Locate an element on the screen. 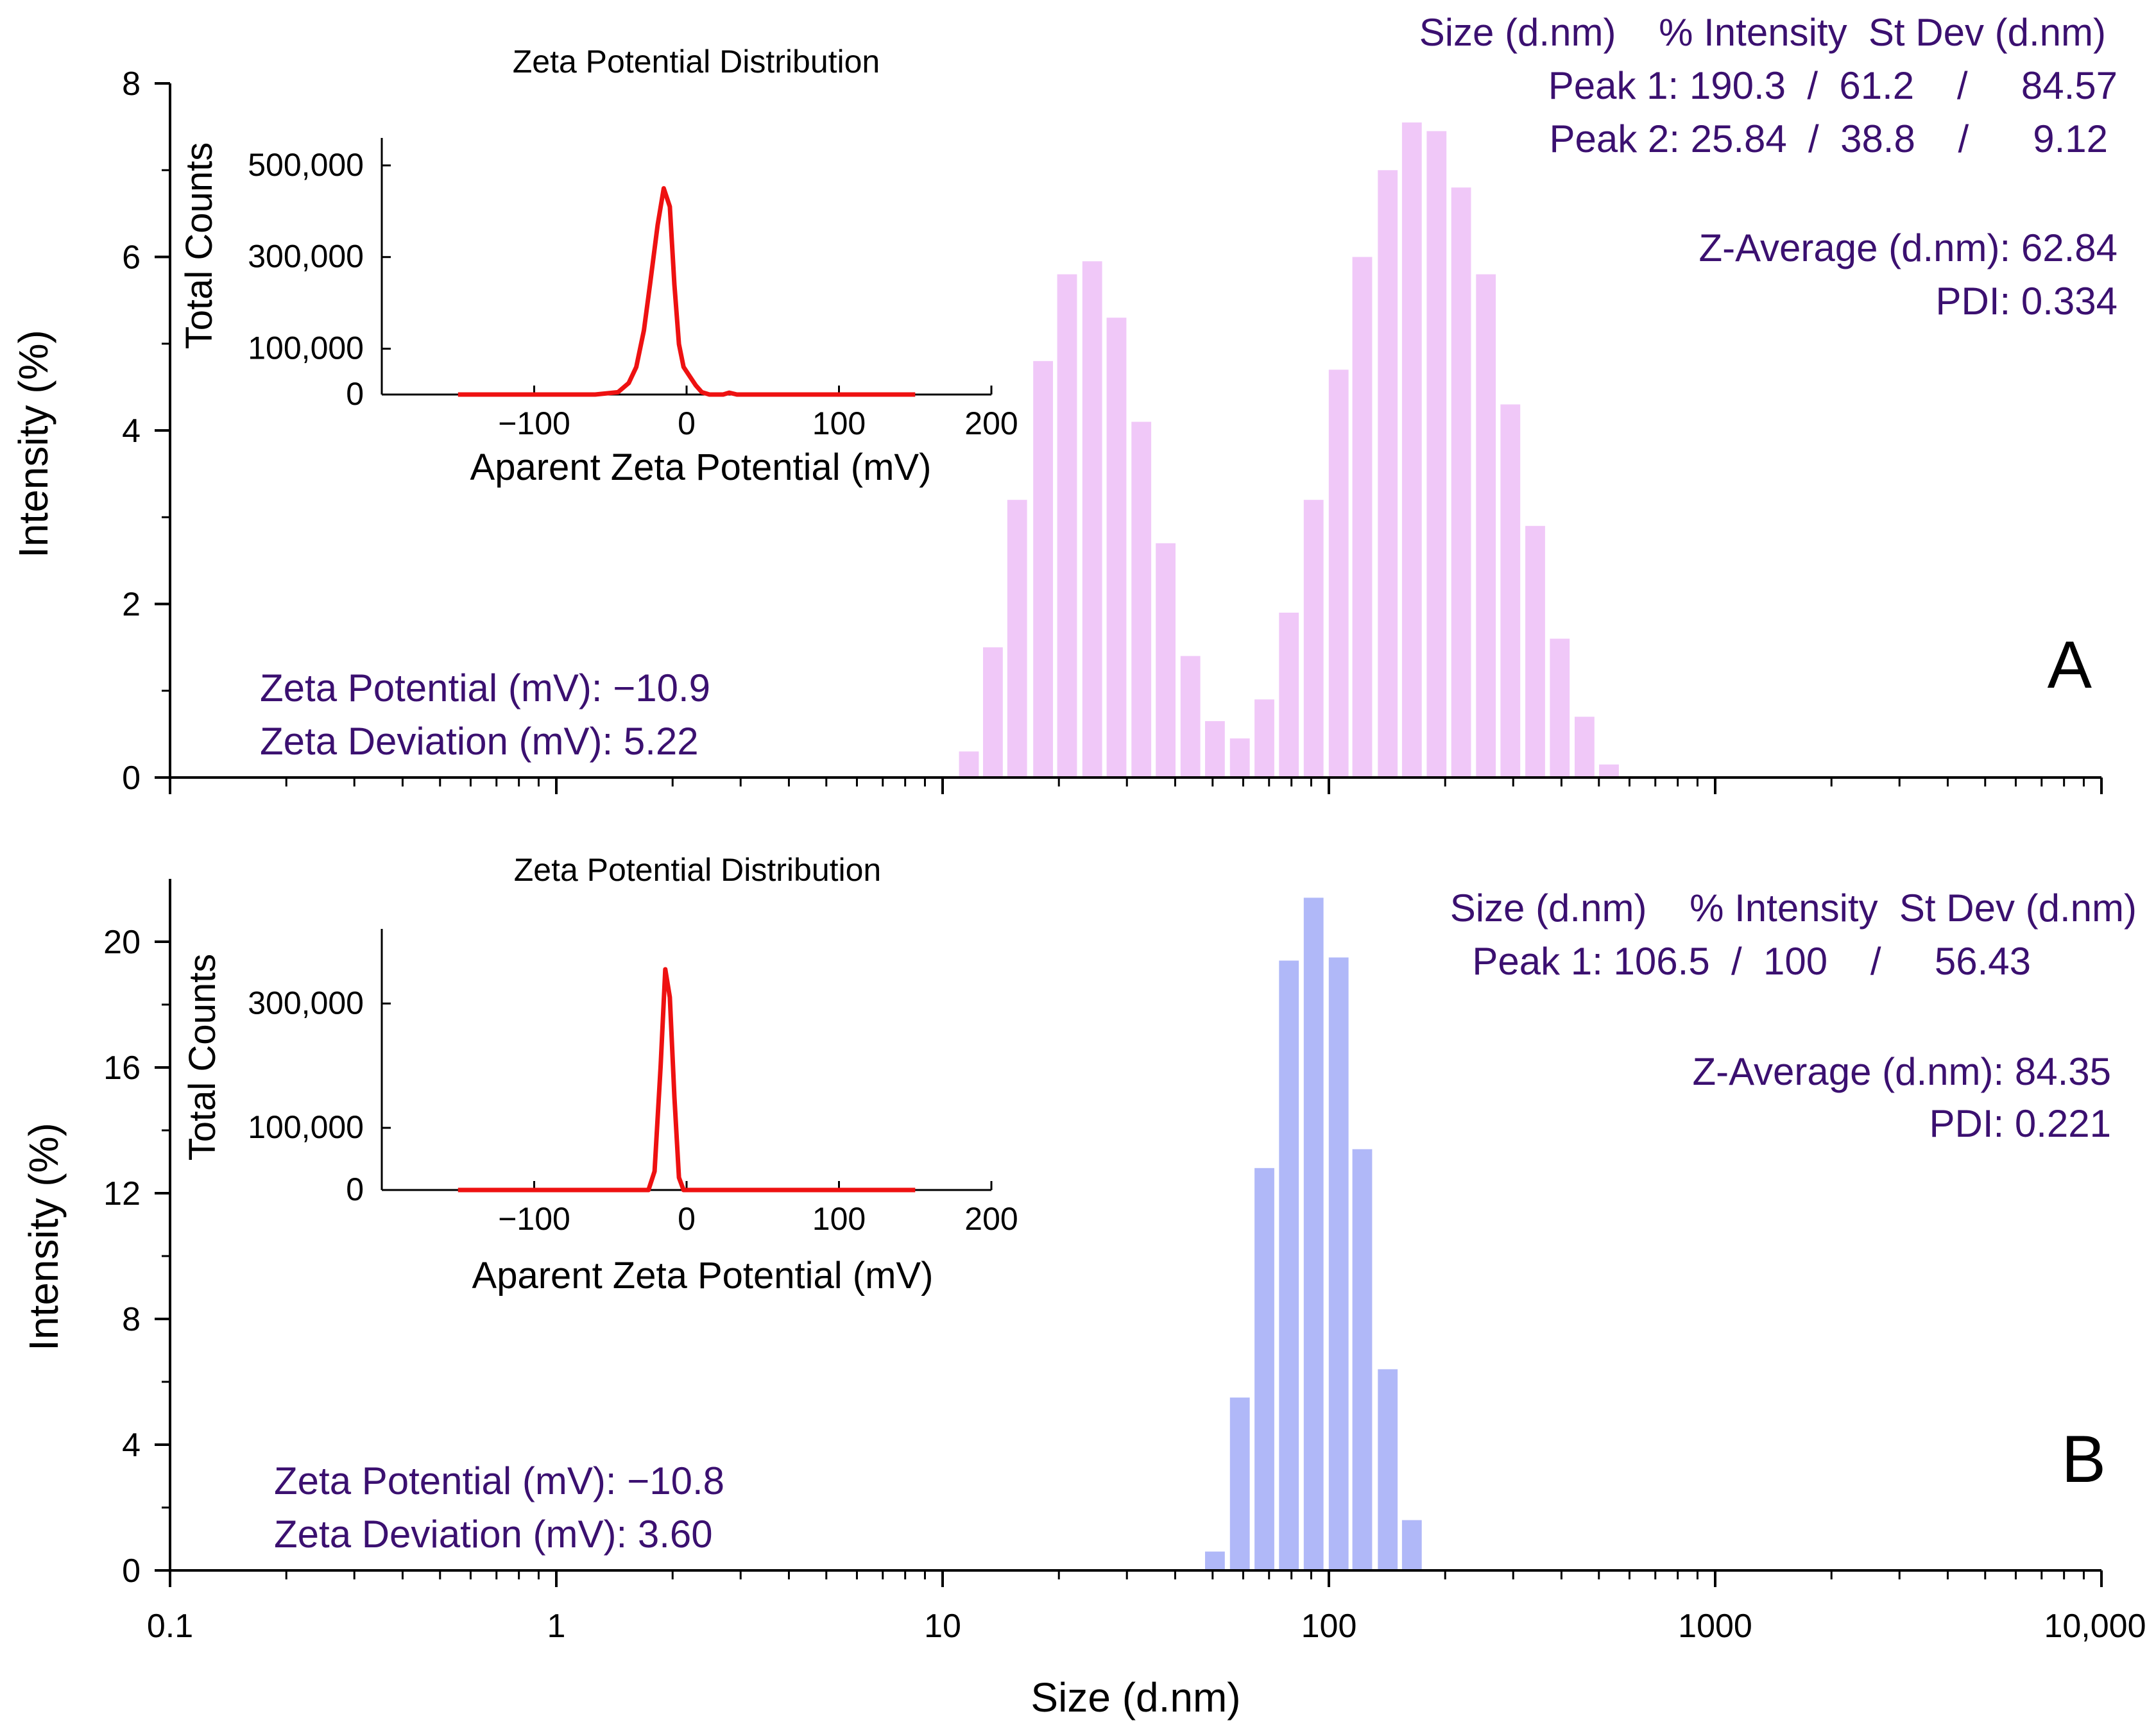  panel-b-inset-x-tick-label: −100 is located at coordinates (534, 1219).